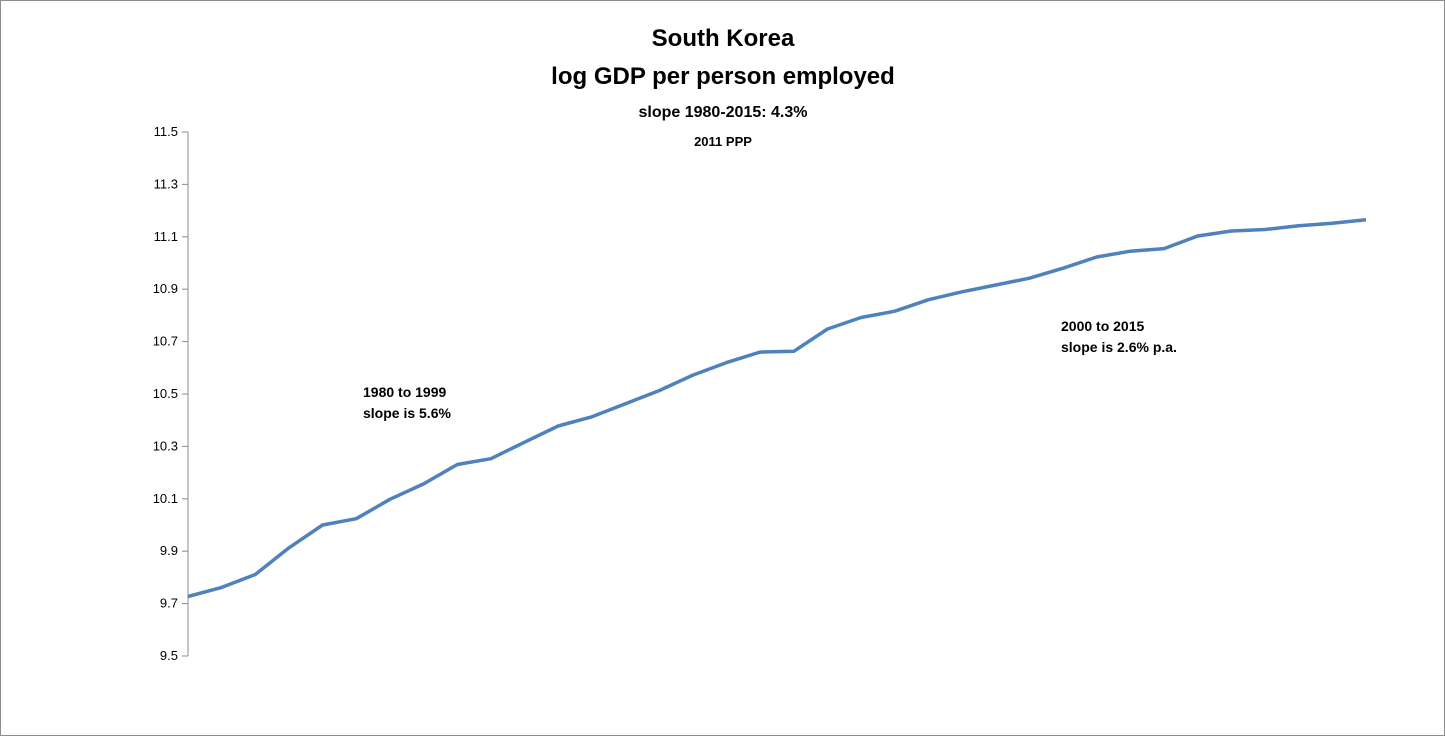 Image resolution: width=1445 pixels, height=737 pixels. Describe the element at coordinates (723, 141) in the screenshot. I see `chart-ppp-note: 2011 PPP` at that location.